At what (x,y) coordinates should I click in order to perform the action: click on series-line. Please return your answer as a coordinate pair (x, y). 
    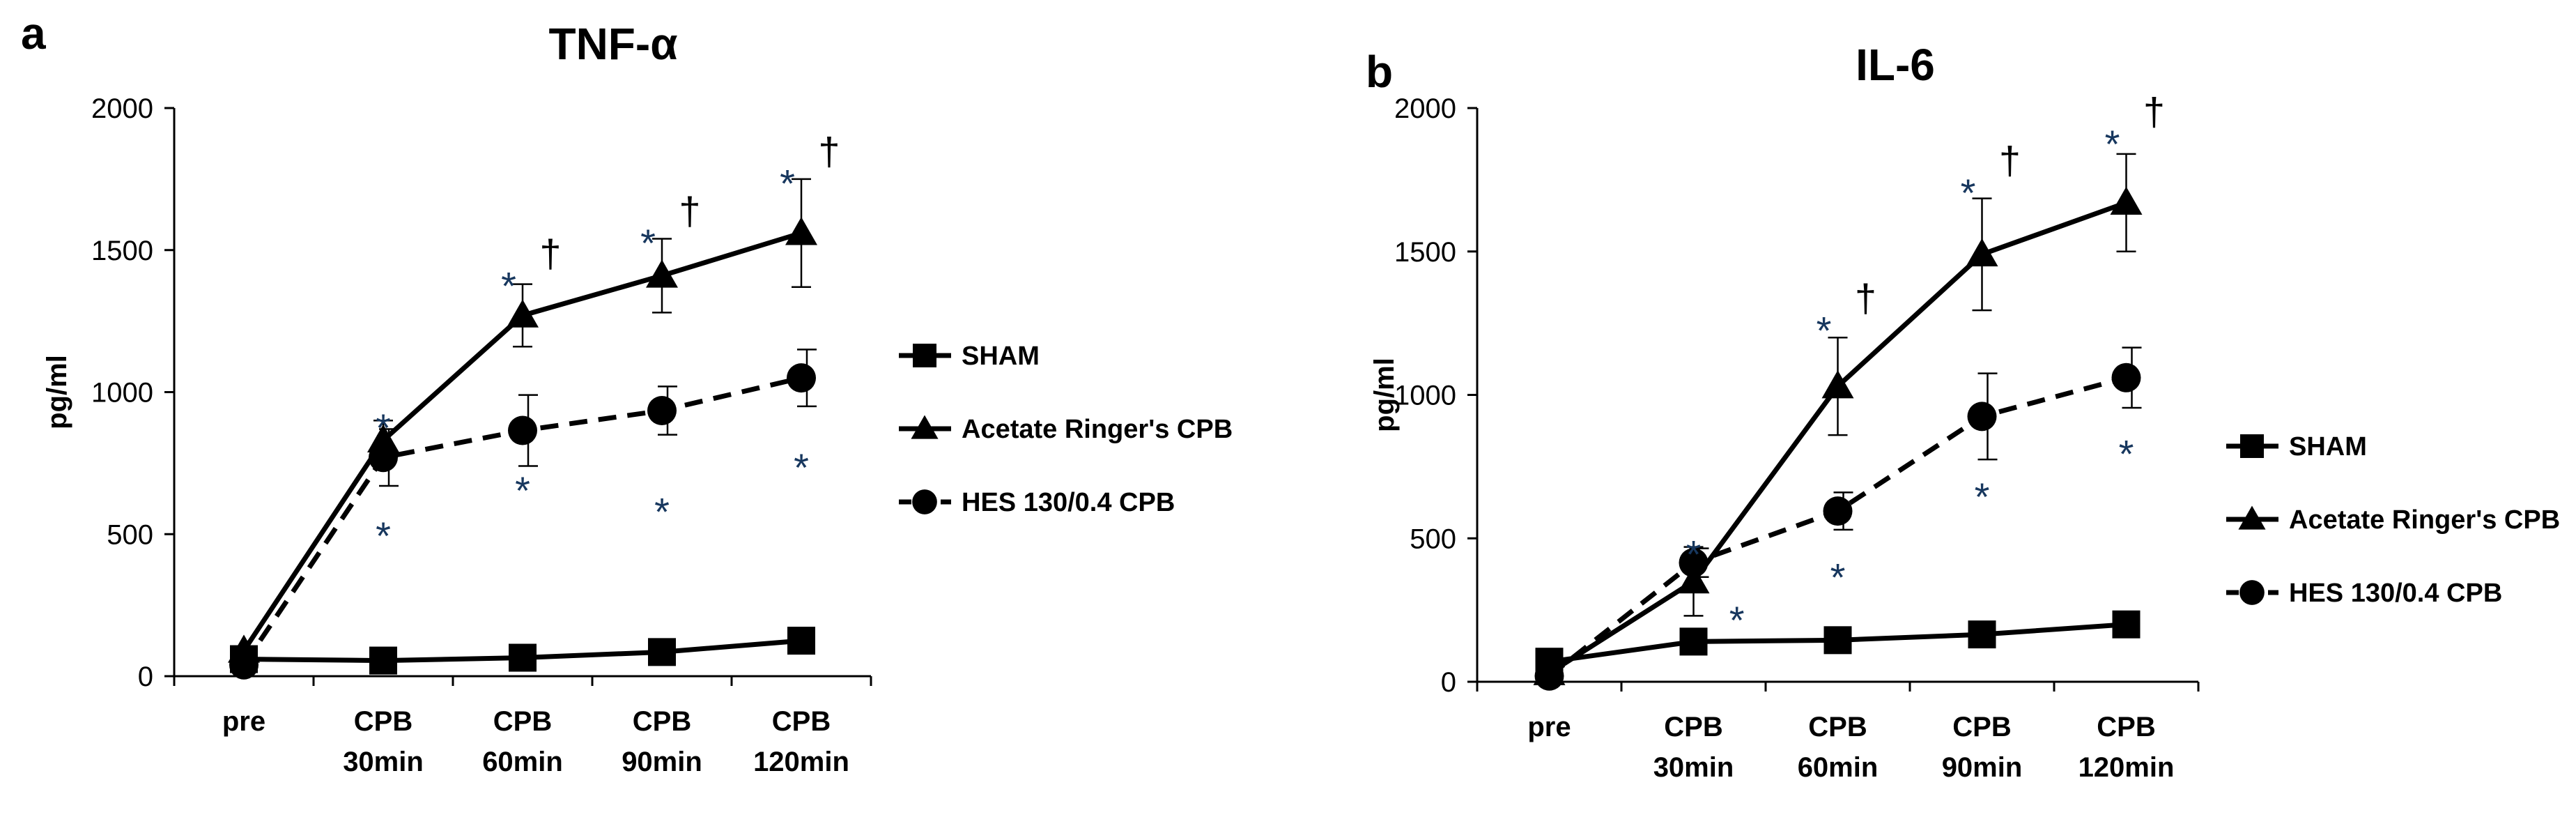
    Looking at the image, I should click on (1837, 437).